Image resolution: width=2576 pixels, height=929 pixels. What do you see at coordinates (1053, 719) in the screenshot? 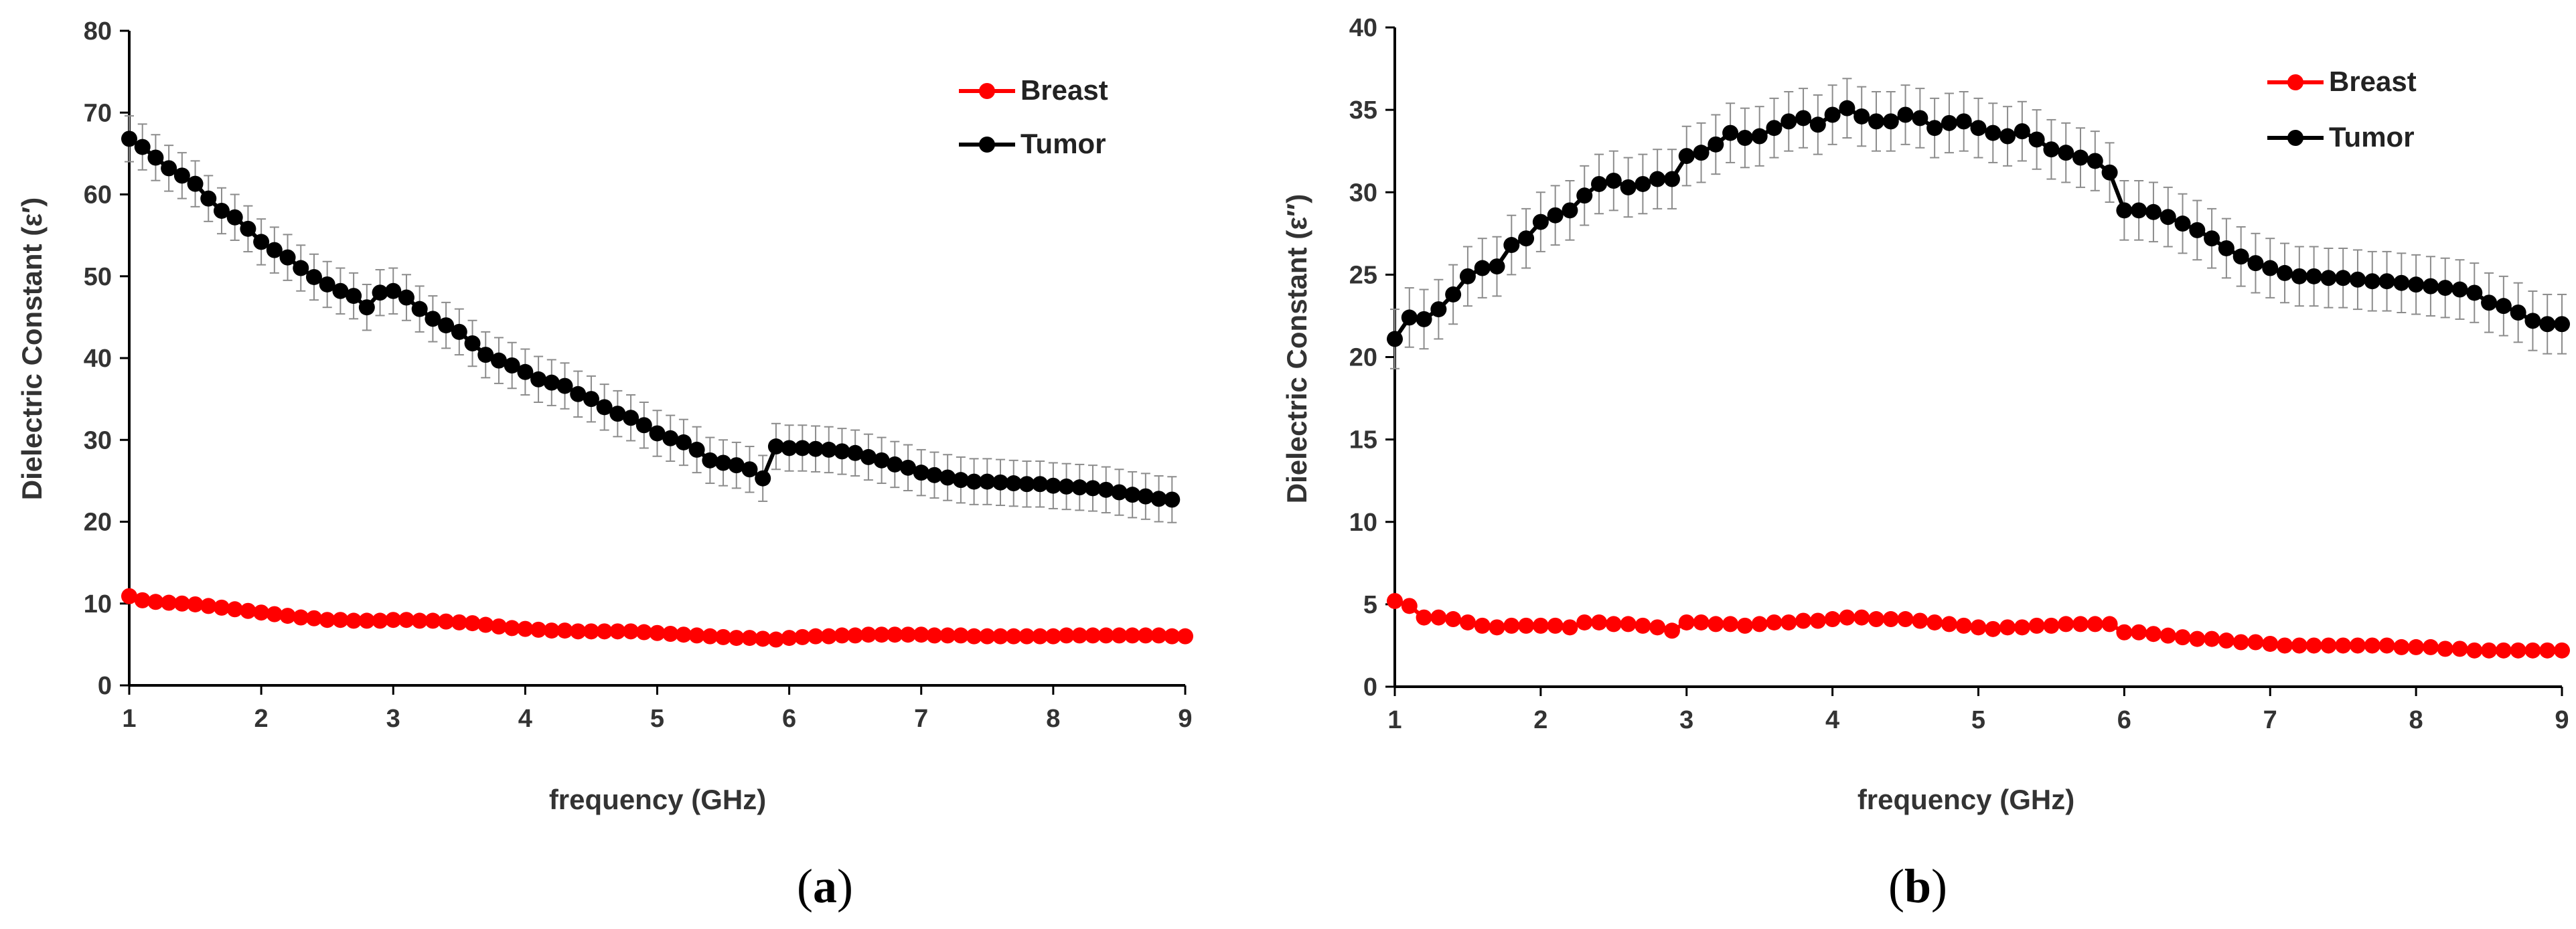
I see `x-tick-label: 8` at bounding box center [1053, 719].